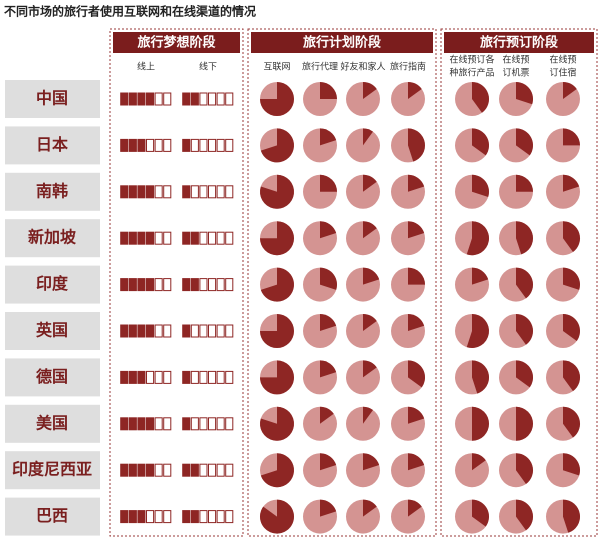 This screenshot has height=539, width=600. I want to click on row-label: 中国, so click(52, 98).